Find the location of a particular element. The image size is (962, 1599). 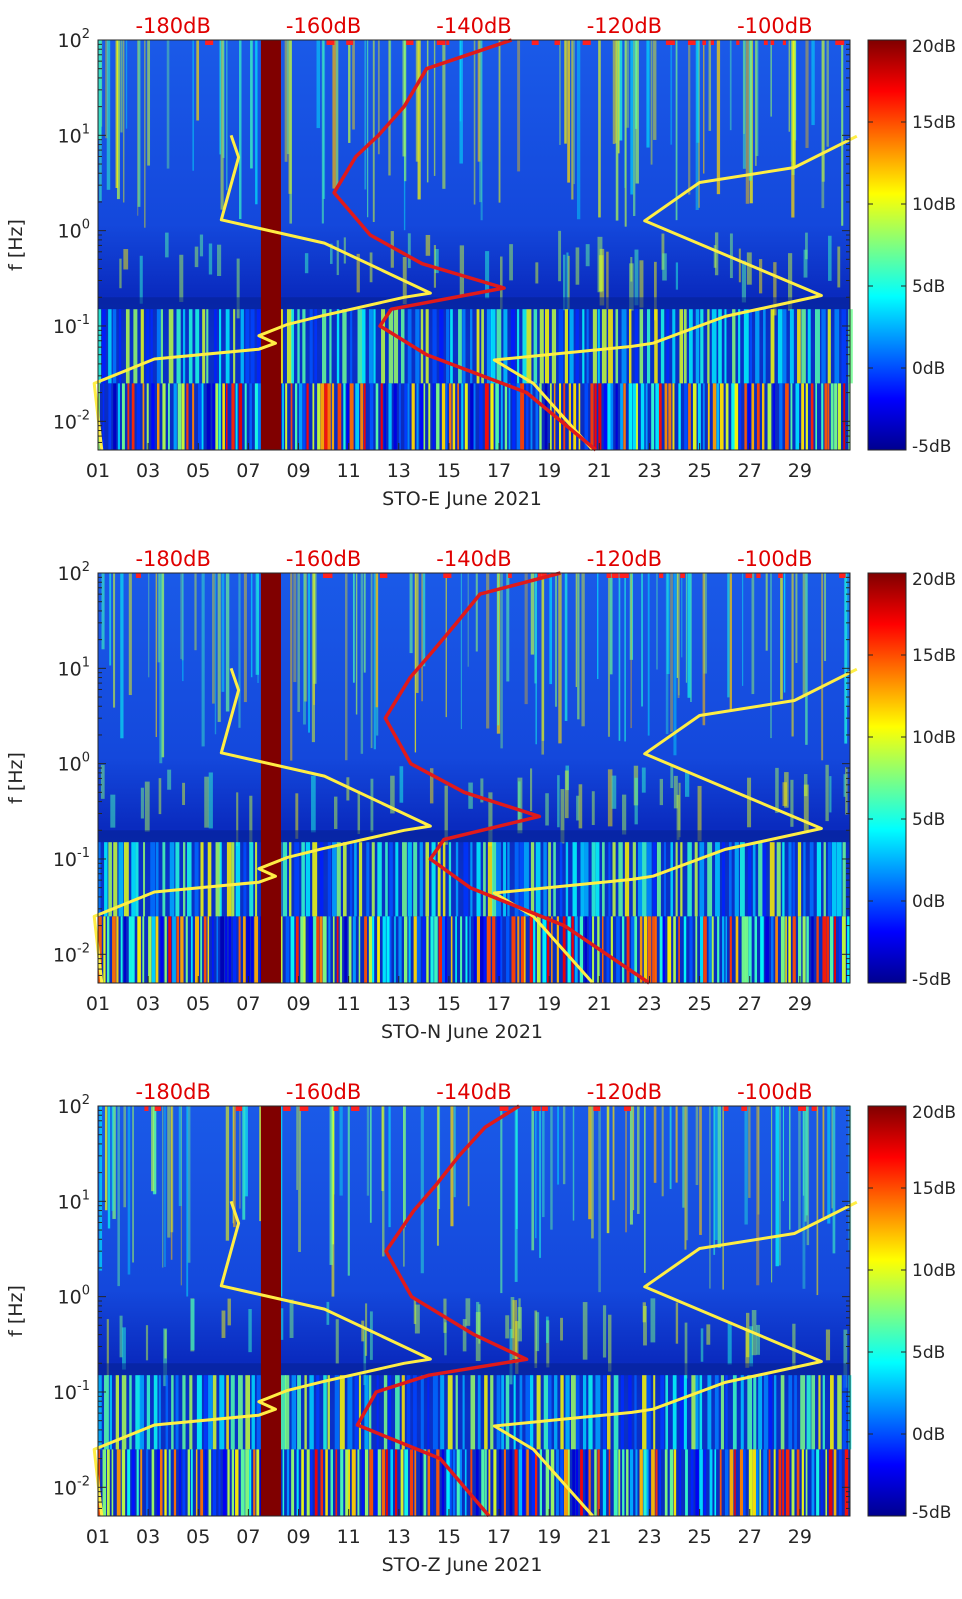

top-db-label: -120dB is located at coordinates (624, 559).